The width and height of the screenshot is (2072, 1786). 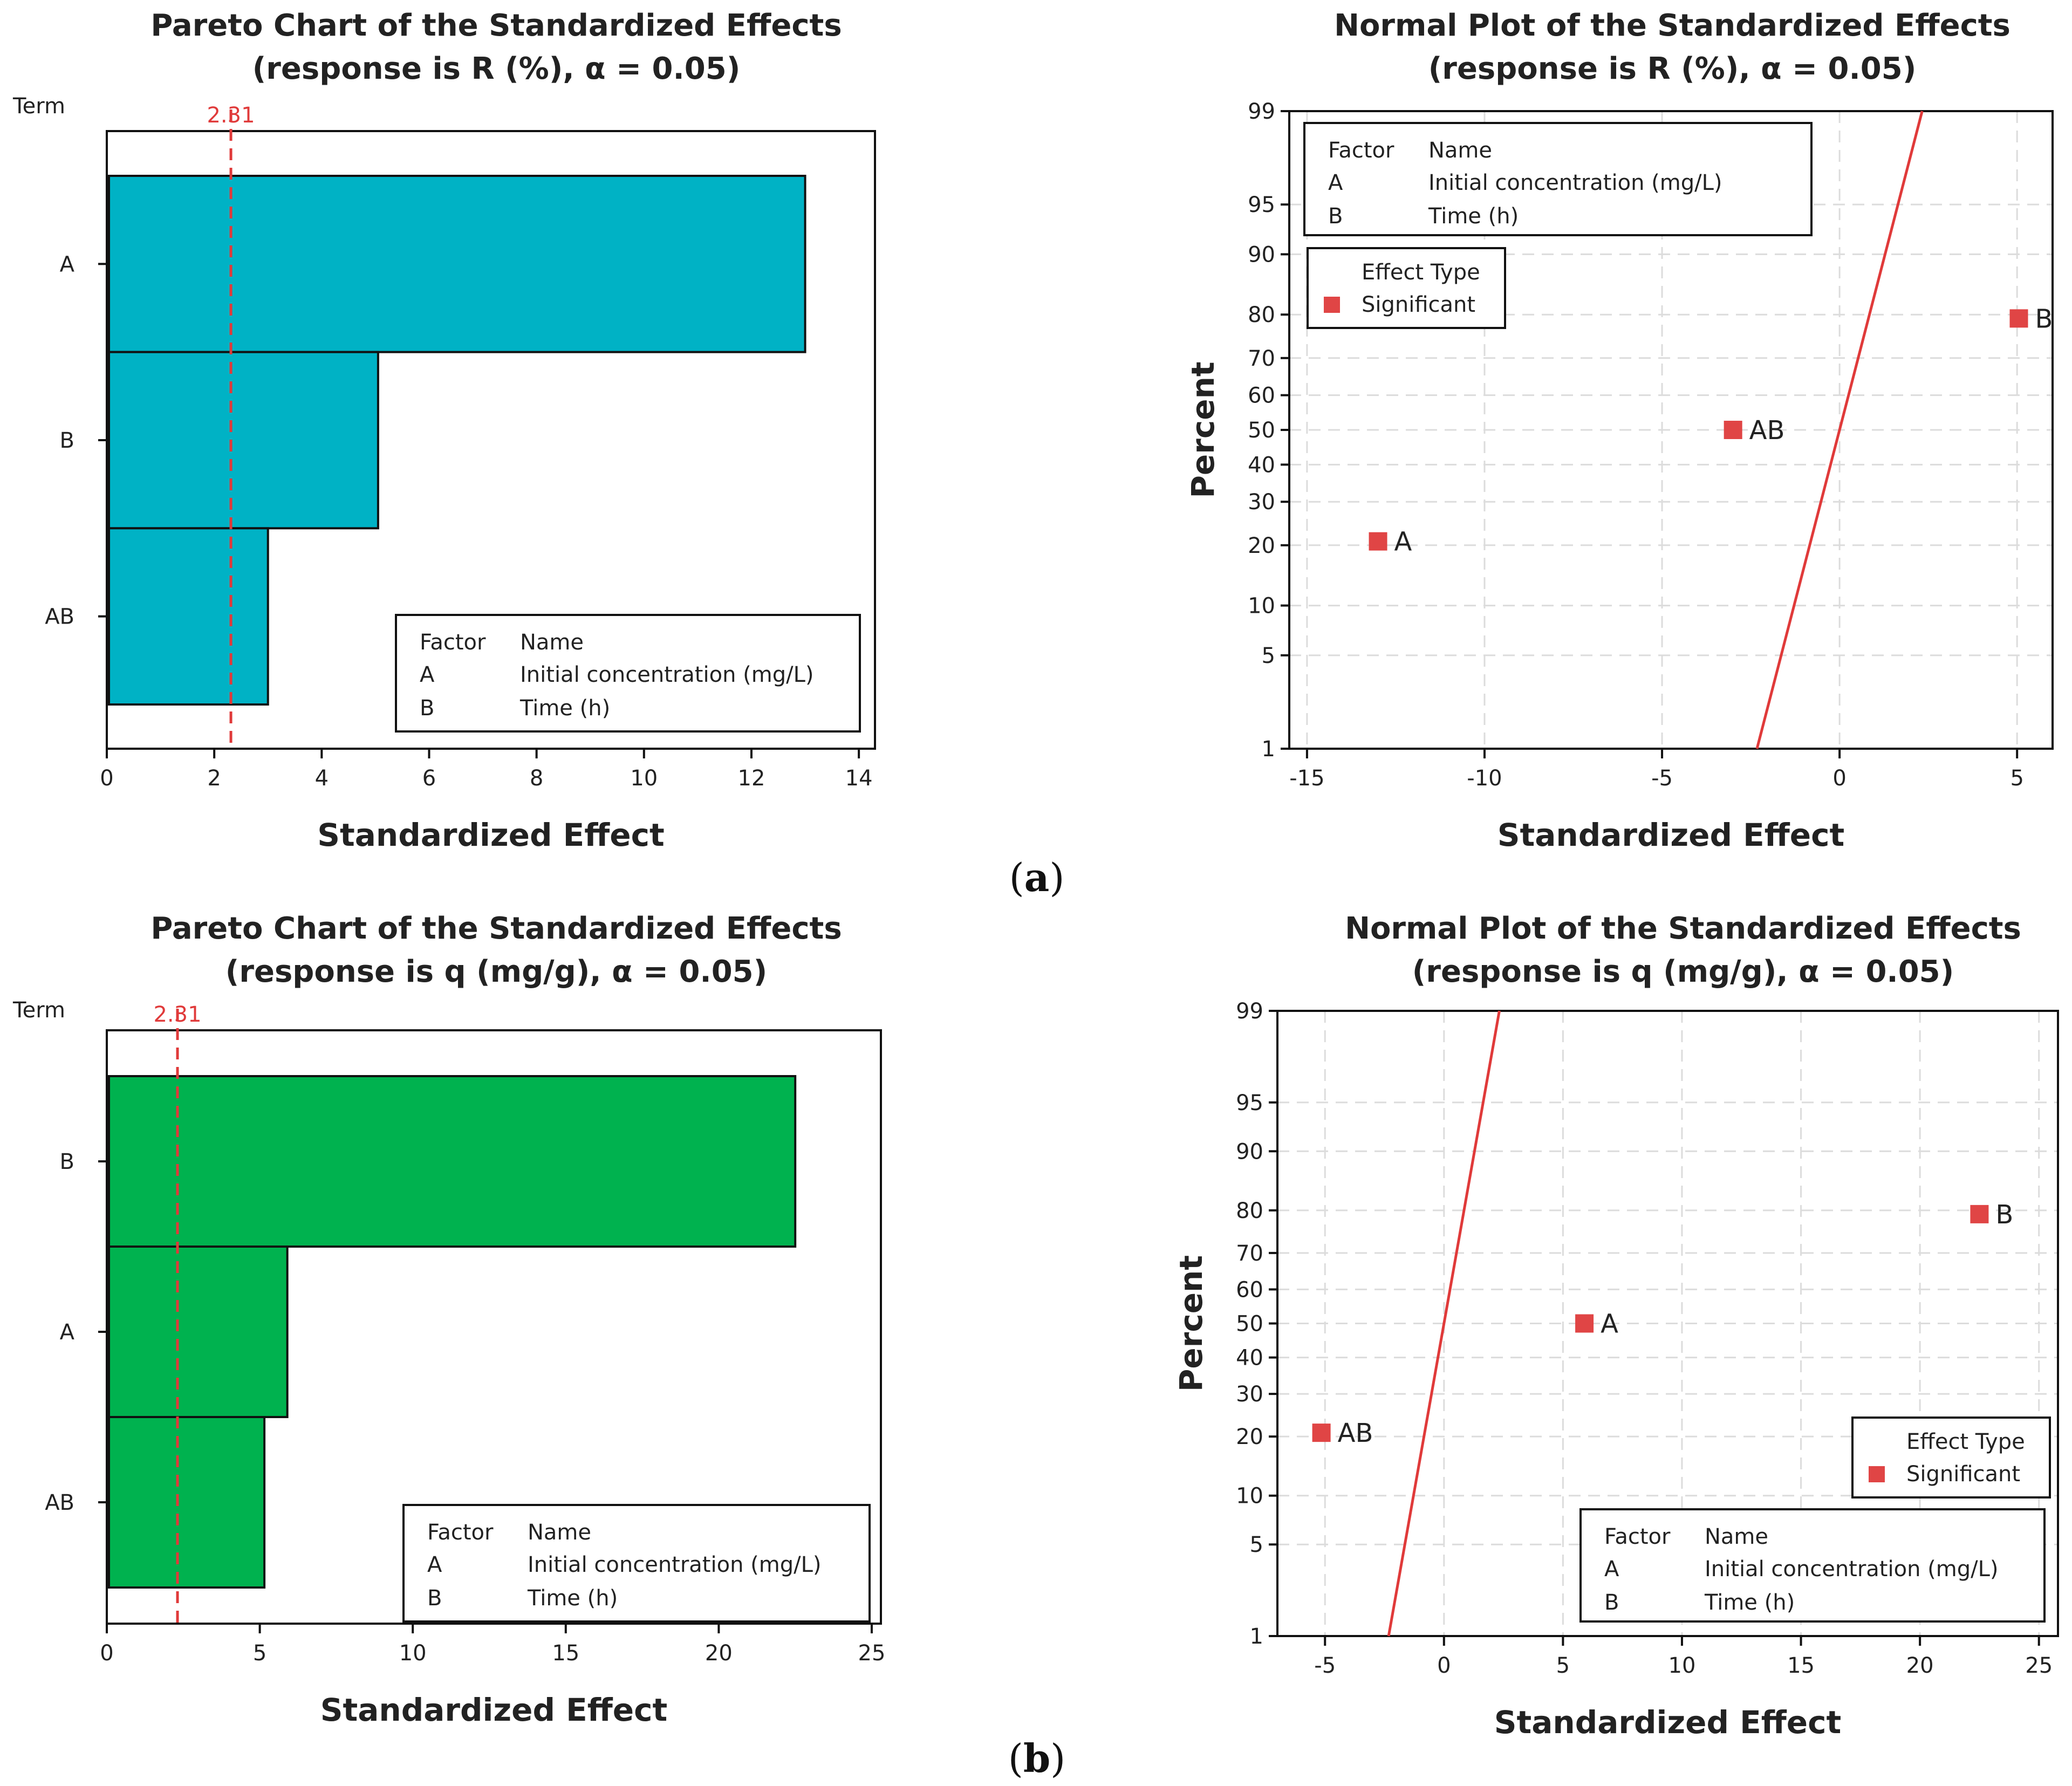 What do you see at coordinates (322, 778) in the screenshot?
I see `x-tick-label: 4` at bounding box center [322, 778].